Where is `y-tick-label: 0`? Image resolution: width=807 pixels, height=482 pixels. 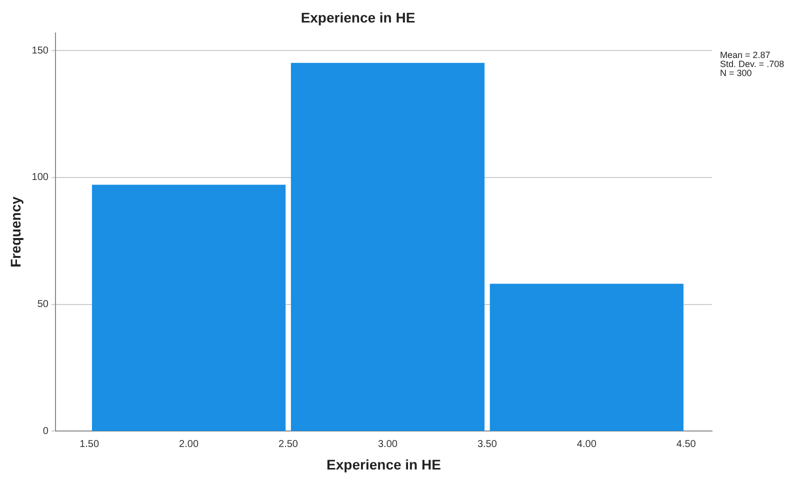 y-tick-label: 0 is located at coordinates (45, 431).